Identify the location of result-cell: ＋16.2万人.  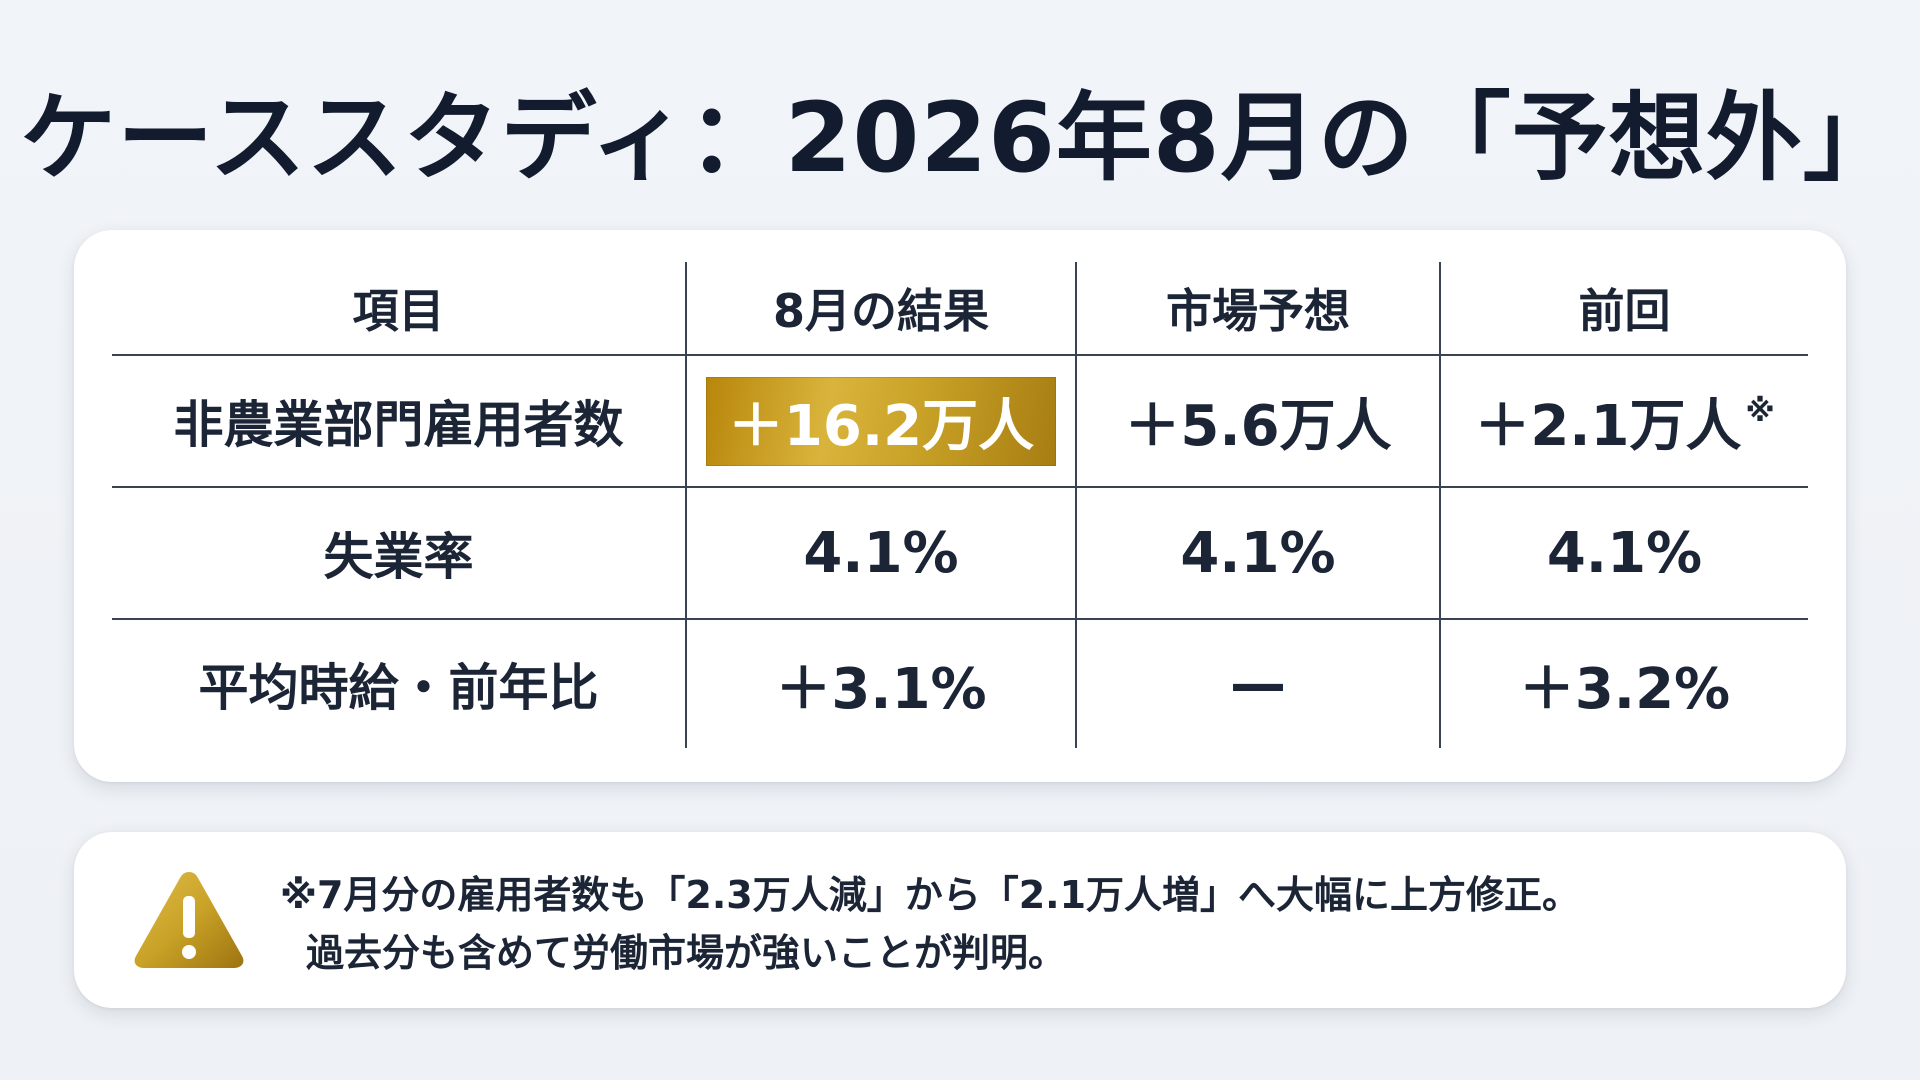
(880, 421).